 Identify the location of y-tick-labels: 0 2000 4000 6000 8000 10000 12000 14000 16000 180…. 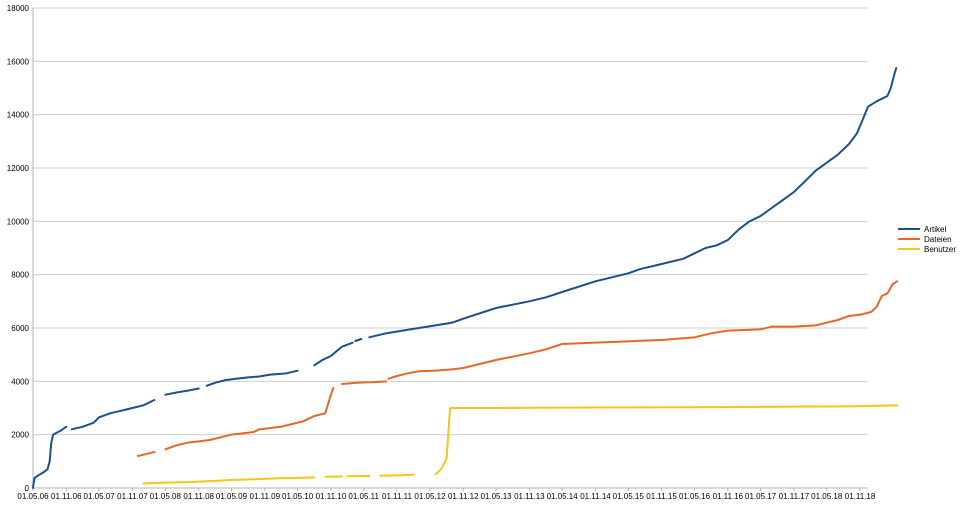
(18, 248).